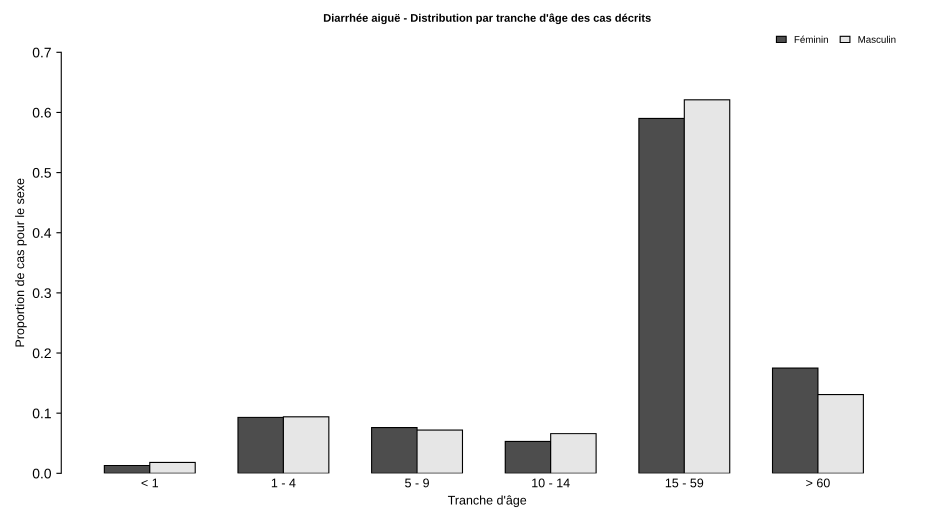  Describe the element at coordinates (685, 483) in the screenshot. I see `x-tick-label: 15 - 59` at that location.